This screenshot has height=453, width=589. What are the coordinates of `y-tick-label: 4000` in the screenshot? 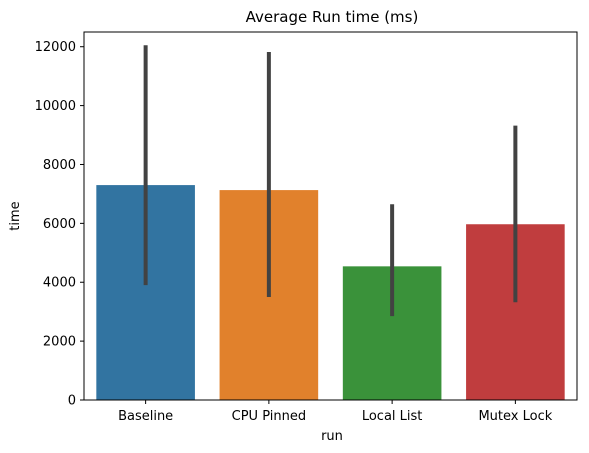 It's located at (59, 283).